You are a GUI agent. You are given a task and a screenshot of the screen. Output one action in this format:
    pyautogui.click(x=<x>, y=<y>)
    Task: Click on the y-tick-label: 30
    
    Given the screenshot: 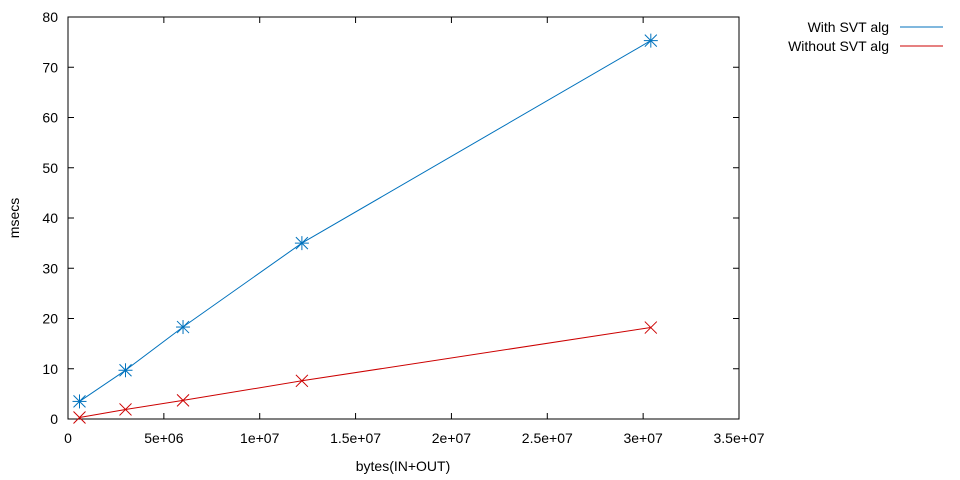 What is the action you would take?
    pyautogui.click(x=50, y=268)
    